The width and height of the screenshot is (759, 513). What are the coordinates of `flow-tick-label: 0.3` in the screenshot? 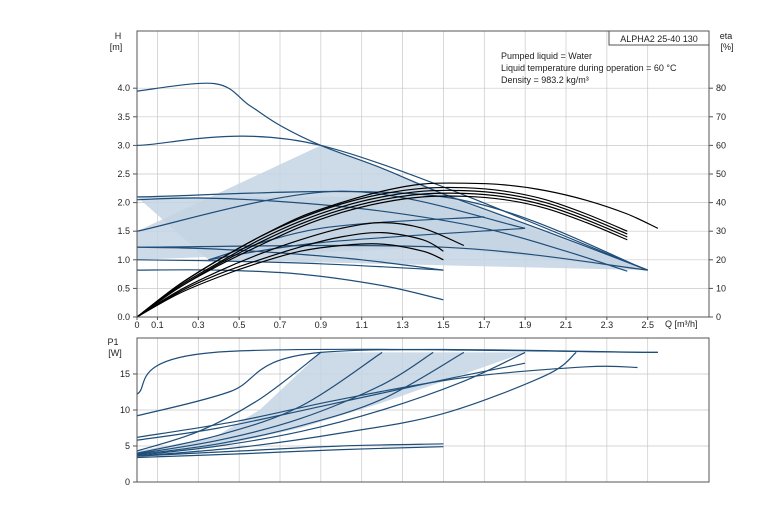 It's located at (198, 325).